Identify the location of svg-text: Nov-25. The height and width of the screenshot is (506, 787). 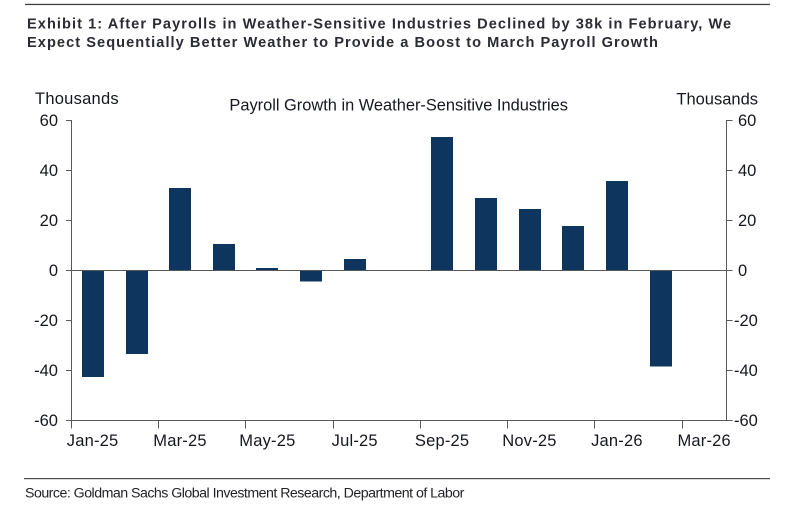
(529, 441).